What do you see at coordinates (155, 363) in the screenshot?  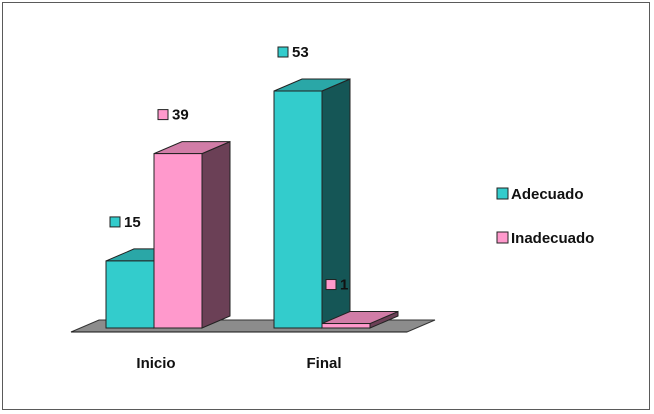 I see `category-label-inicio: Inicio` at bounding box center [155, 363].